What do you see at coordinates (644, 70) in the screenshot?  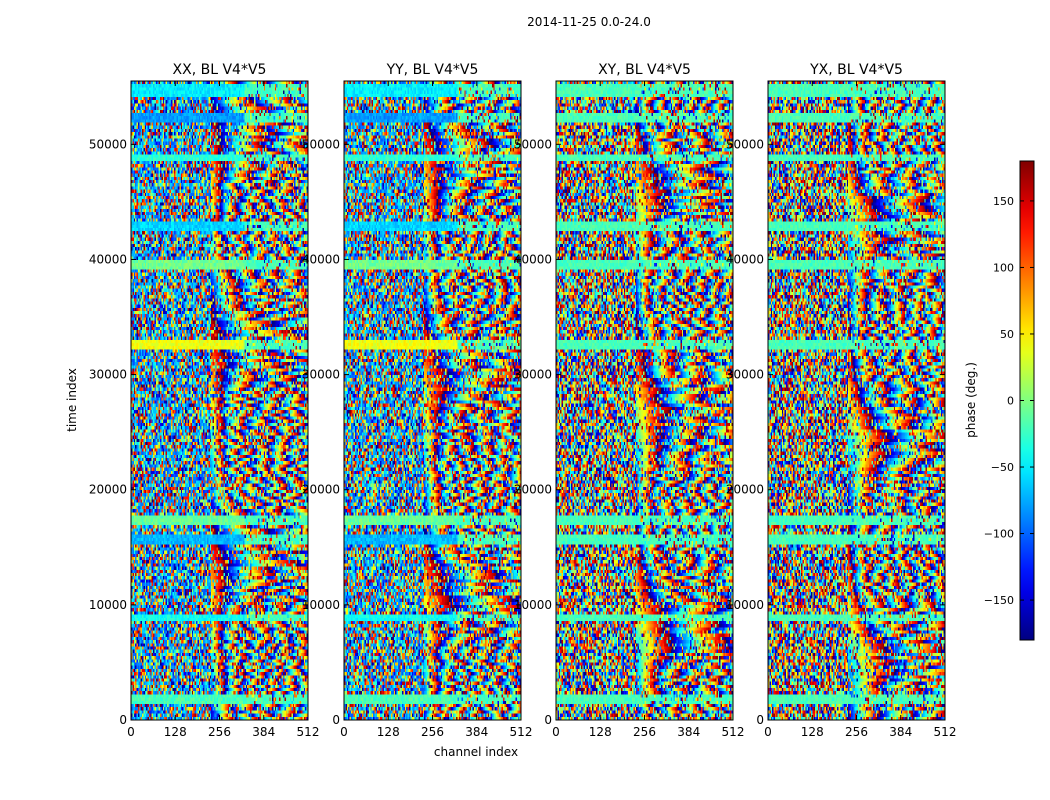 I see `panel-title: XY, BL V4*V5` at bounding box center [644, 70].